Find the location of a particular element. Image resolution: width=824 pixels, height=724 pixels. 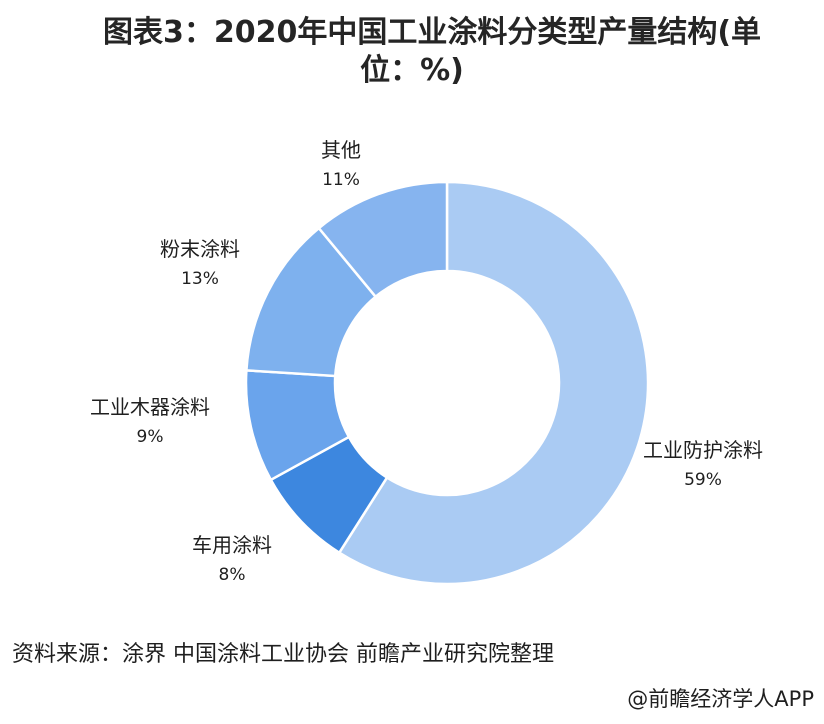

slice-value-2: 9% is located at coordinates (150, 437).